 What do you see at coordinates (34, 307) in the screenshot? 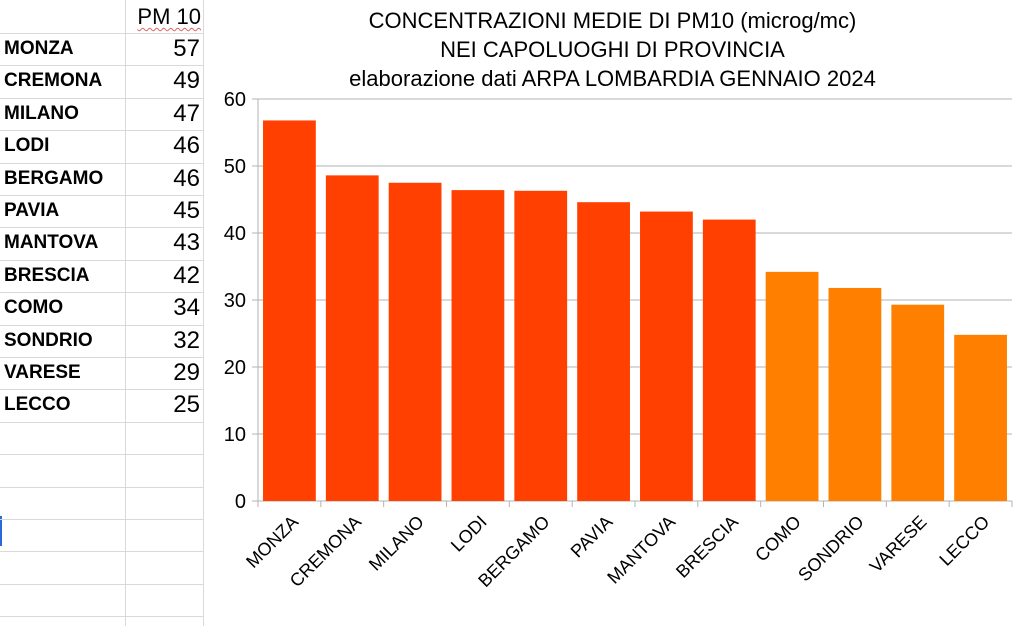
I see `cell-city-como: COMO` at bounding box center [34, 307].